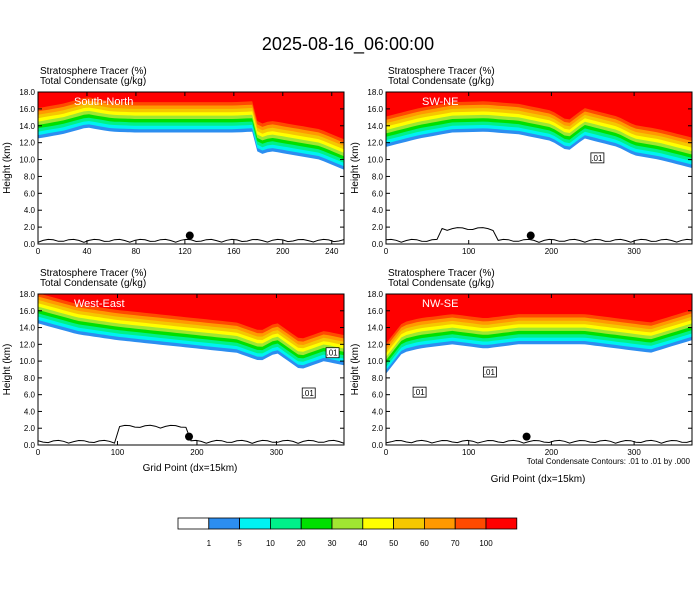 The height and width of the screenshot is (612, 695). I want to click on x-tick-label: 80, so click(135, 251).